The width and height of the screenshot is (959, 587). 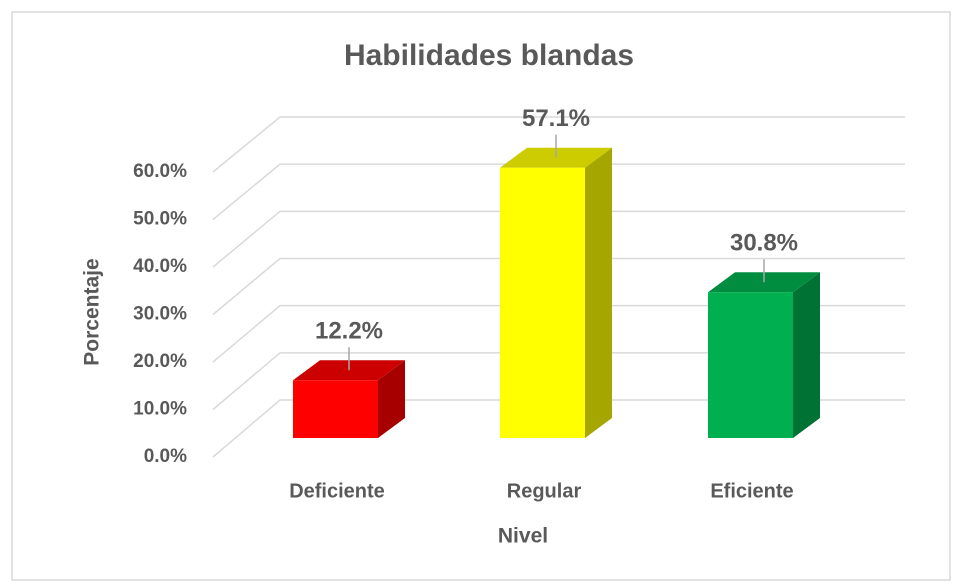 What do you see at coordinates (92, 311) in the screenshot?
I see `y-axis-title: Porcentaje` at bounding box center [92, 311].